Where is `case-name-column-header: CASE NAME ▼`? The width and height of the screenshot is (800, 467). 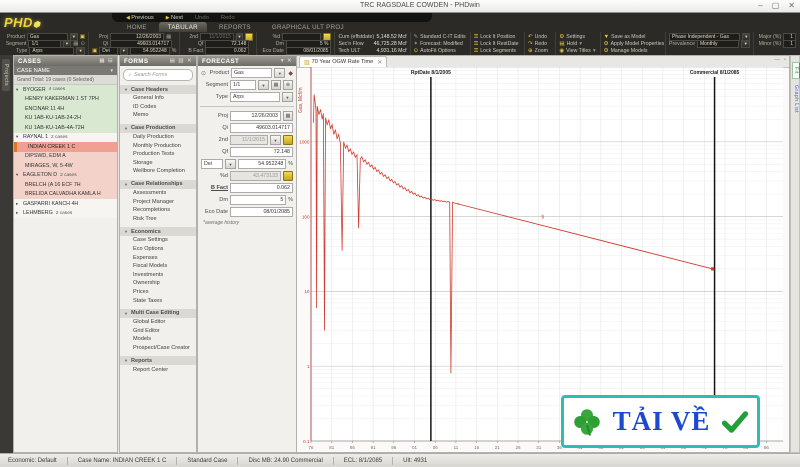 case-name-column-header: CASE NAME ▼ is located at coordinates (65, 70).